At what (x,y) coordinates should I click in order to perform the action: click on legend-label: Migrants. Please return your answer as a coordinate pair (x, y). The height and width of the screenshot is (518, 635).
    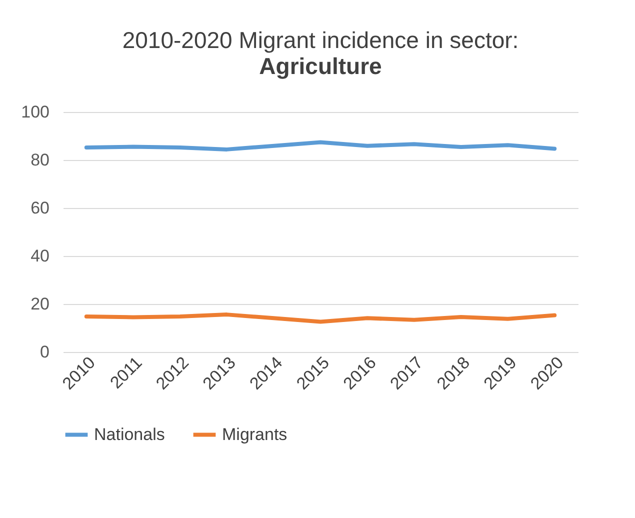
    Looking at the image, I should click on (255, 434).